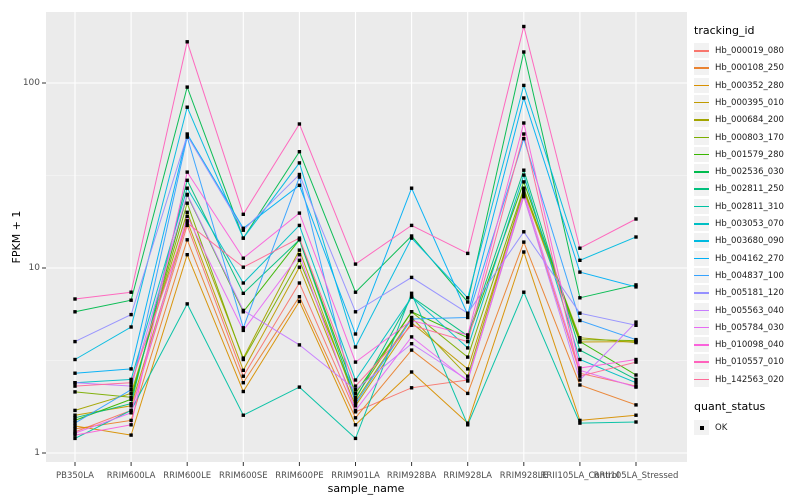  What do you see at coordinates (730, 406) in the screenshot?
I see `quant-status-legend-title: quant_status` at bounding box center [730, 406].